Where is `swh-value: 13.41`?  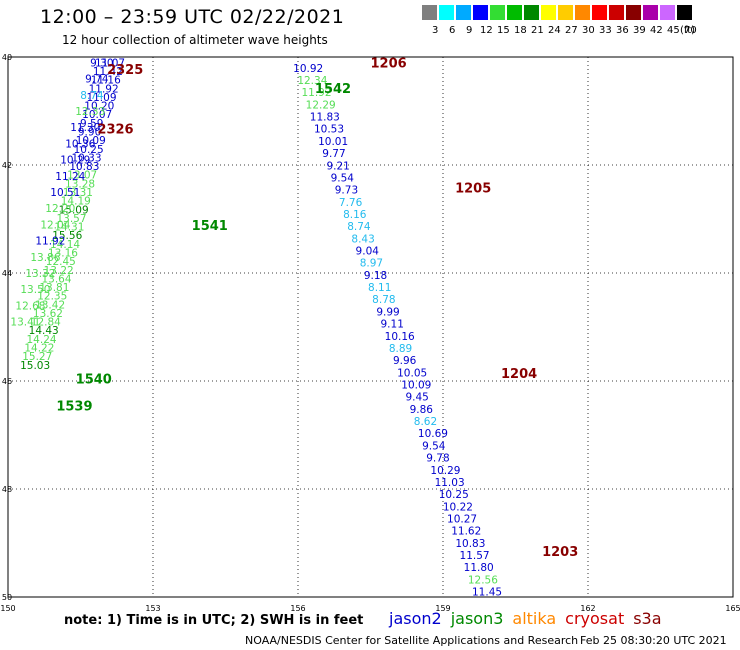 swh-value: 13.41 is located at coordinates (25, 323).